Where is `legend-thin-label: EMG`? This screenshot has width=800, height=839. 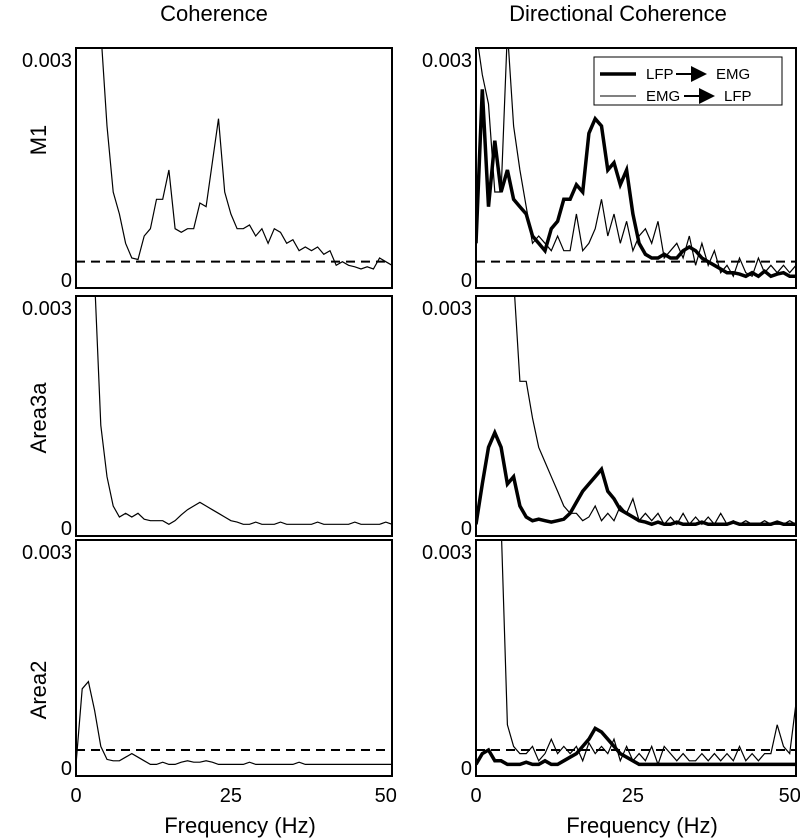 legend-thin-label: EMG is located at coordinates (663, 96).